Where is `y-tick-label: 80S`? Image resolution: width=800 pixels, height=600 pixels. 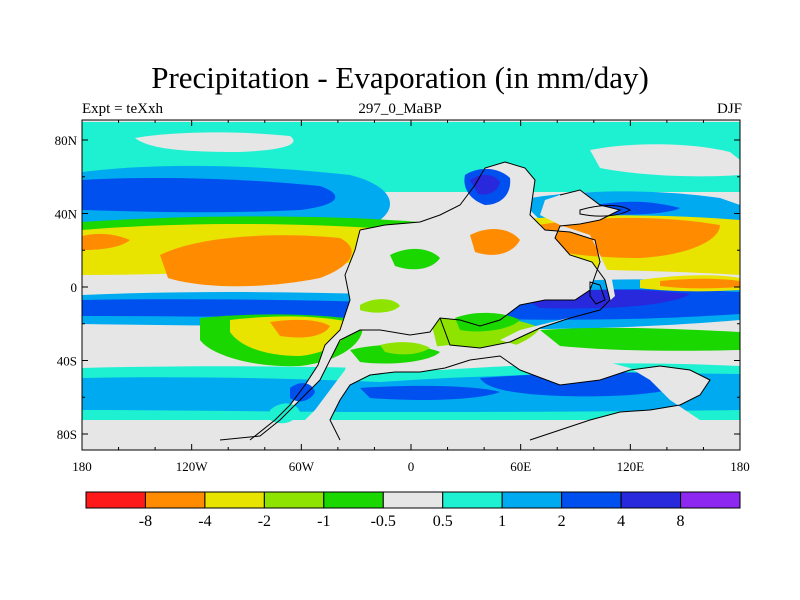
y-tick-label: 80S is located at coordinates (67, 434).